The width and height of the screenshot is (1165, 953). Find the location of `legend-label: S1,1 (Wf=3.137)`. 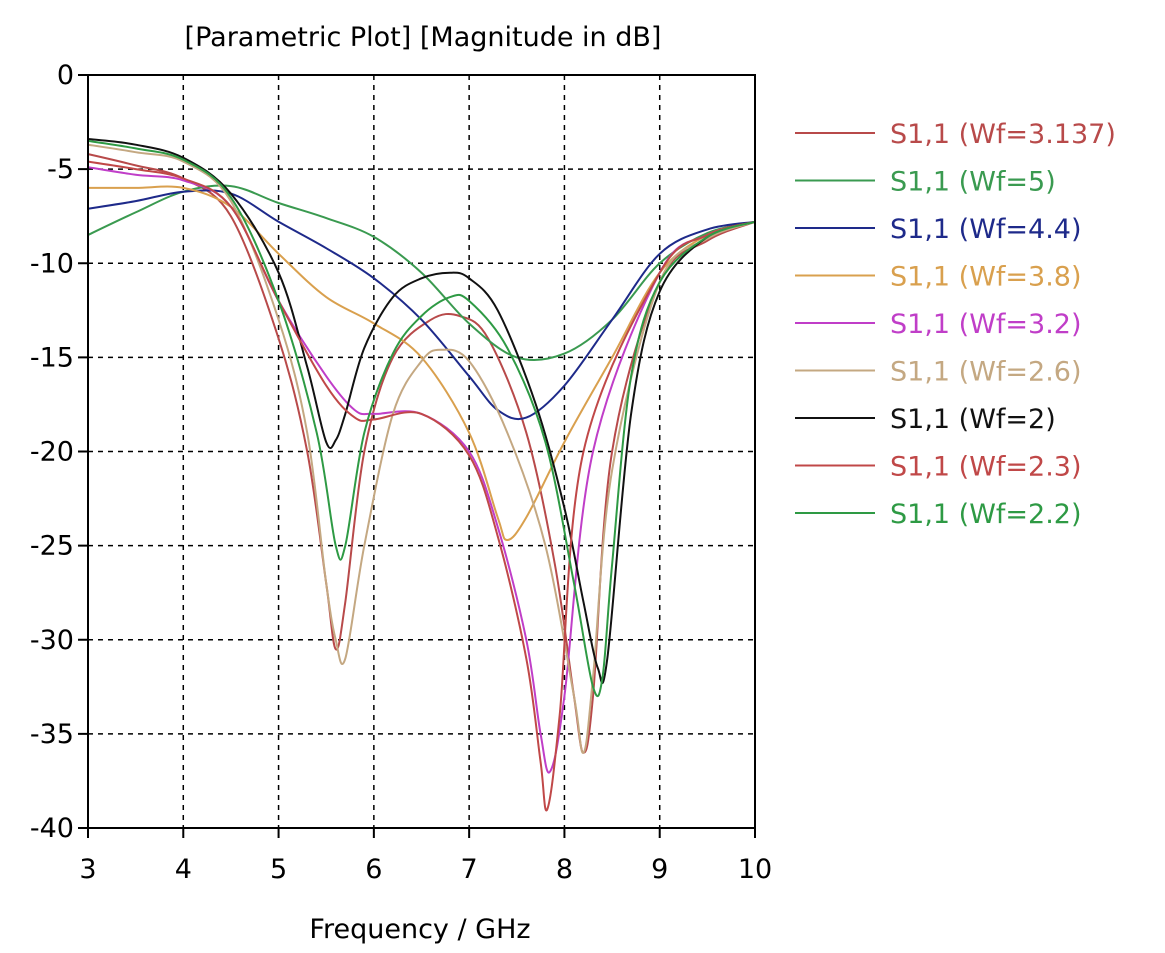

legend-label: S1,1 (Wf=3.137) is located at coordinates (1003, 134).